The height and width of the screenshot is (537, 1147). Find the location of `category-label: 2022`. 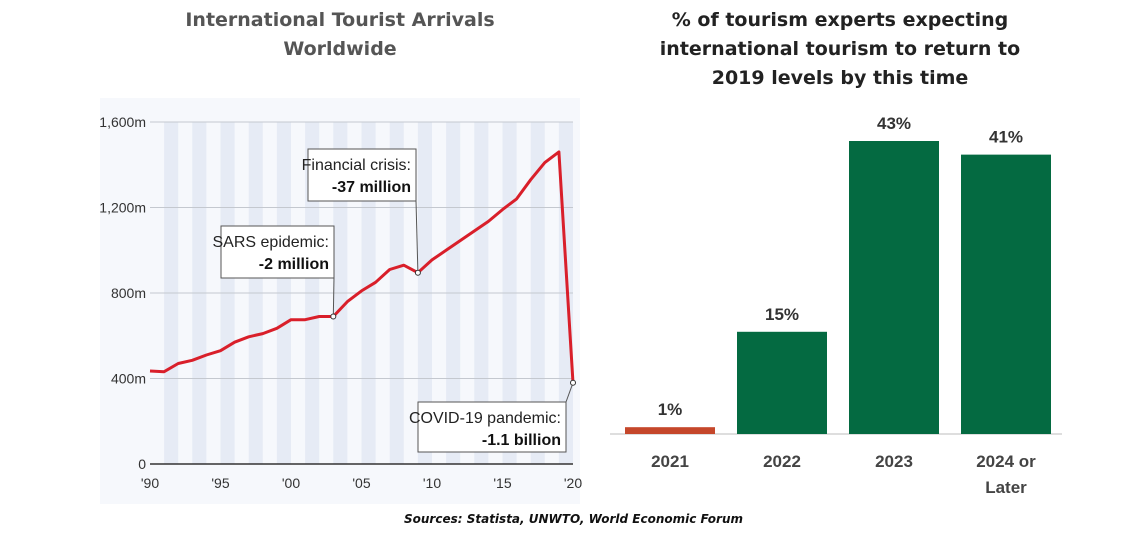

category-label: 2022 is located at coordinates (782, 461).